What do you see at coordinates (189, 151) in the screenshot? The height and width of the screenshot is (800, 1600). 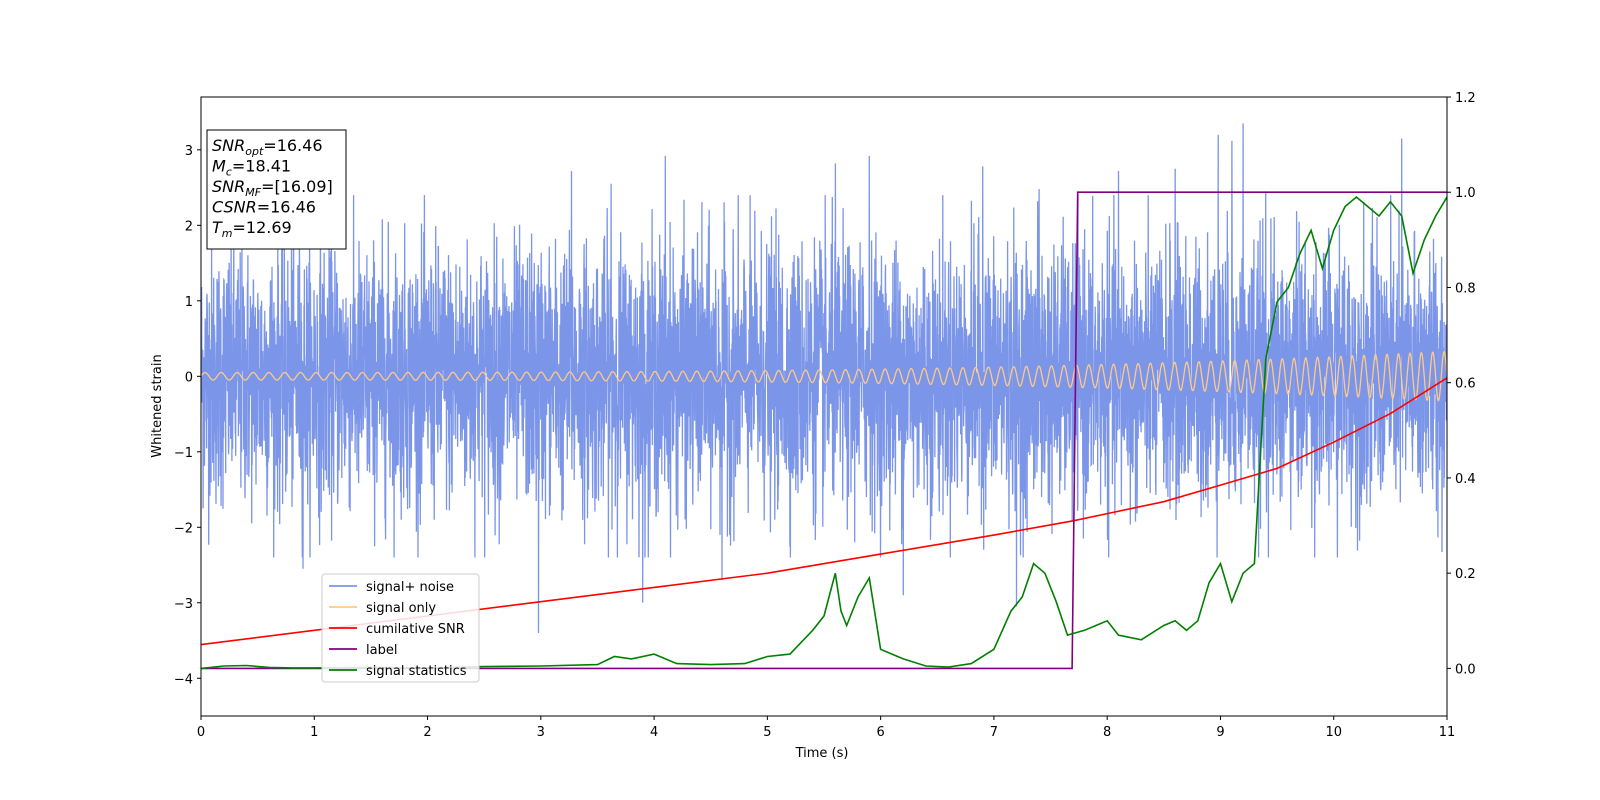 I see `y-left-tick-label: 3` at bounding box center [189, 151].